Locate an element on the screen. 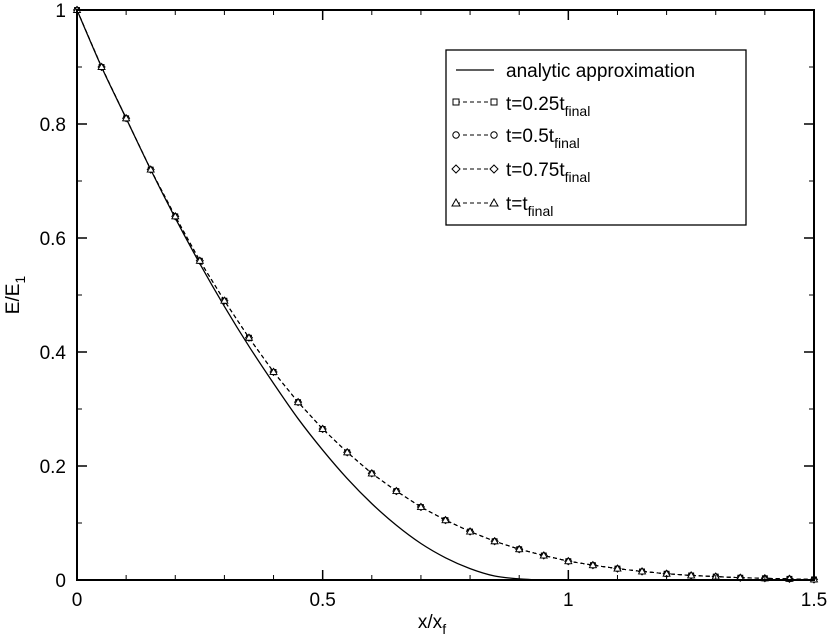  y-tick-label: 1 is located at coordinates (60, 11).